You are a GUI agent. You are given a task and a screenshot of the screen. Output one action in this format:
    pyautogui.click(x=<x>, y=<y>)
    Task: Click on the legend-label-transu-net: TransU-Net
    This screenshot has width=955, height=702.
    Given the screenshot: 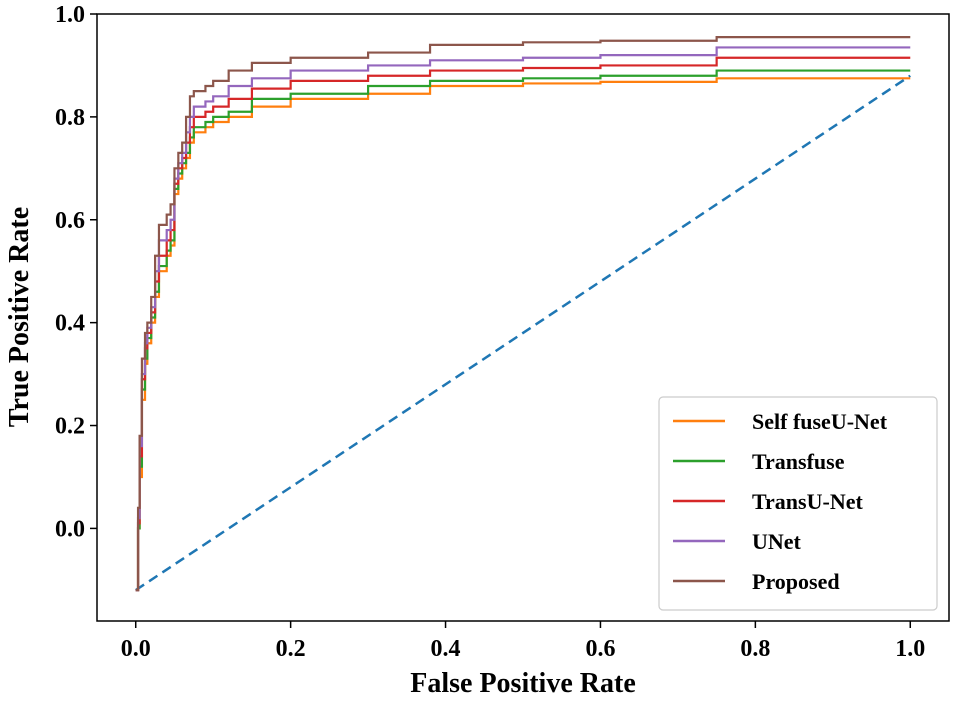 What is the action you would take?
    pyautogui.click(x=807, y=501)
    